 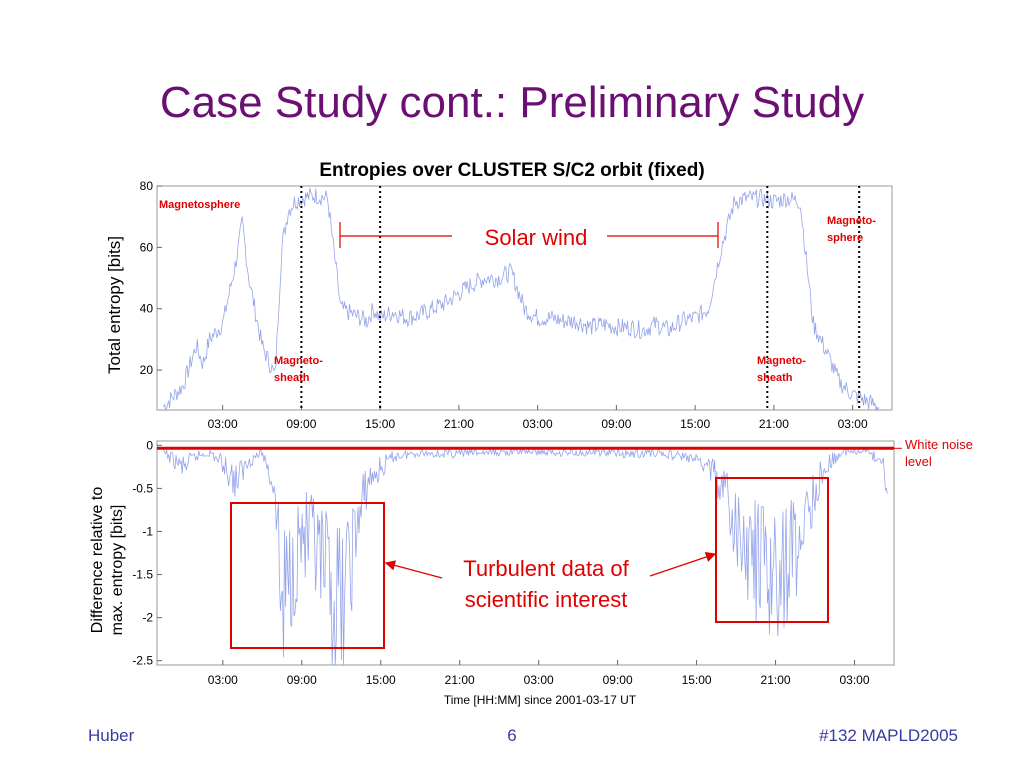 What do you see at coordinates (199, 205) in the screenshot?
I see `label-magnetosphere: Magnetosphere` at bounding box center [199, 205].